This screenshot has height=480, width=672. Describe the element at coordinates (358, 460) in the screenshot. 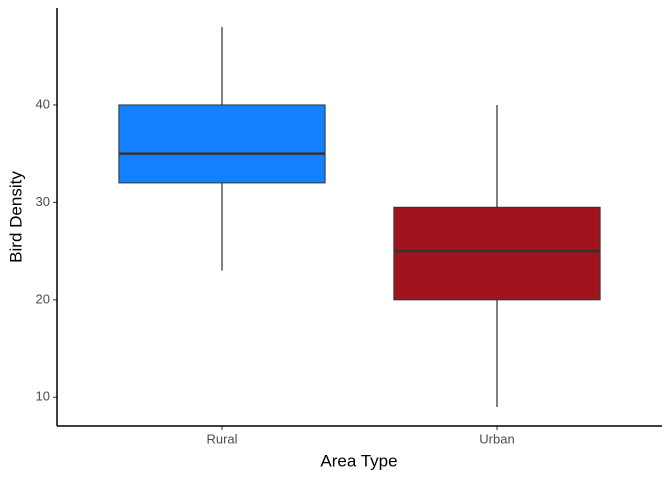

I see `x-axis-label: Area Type` at that location.